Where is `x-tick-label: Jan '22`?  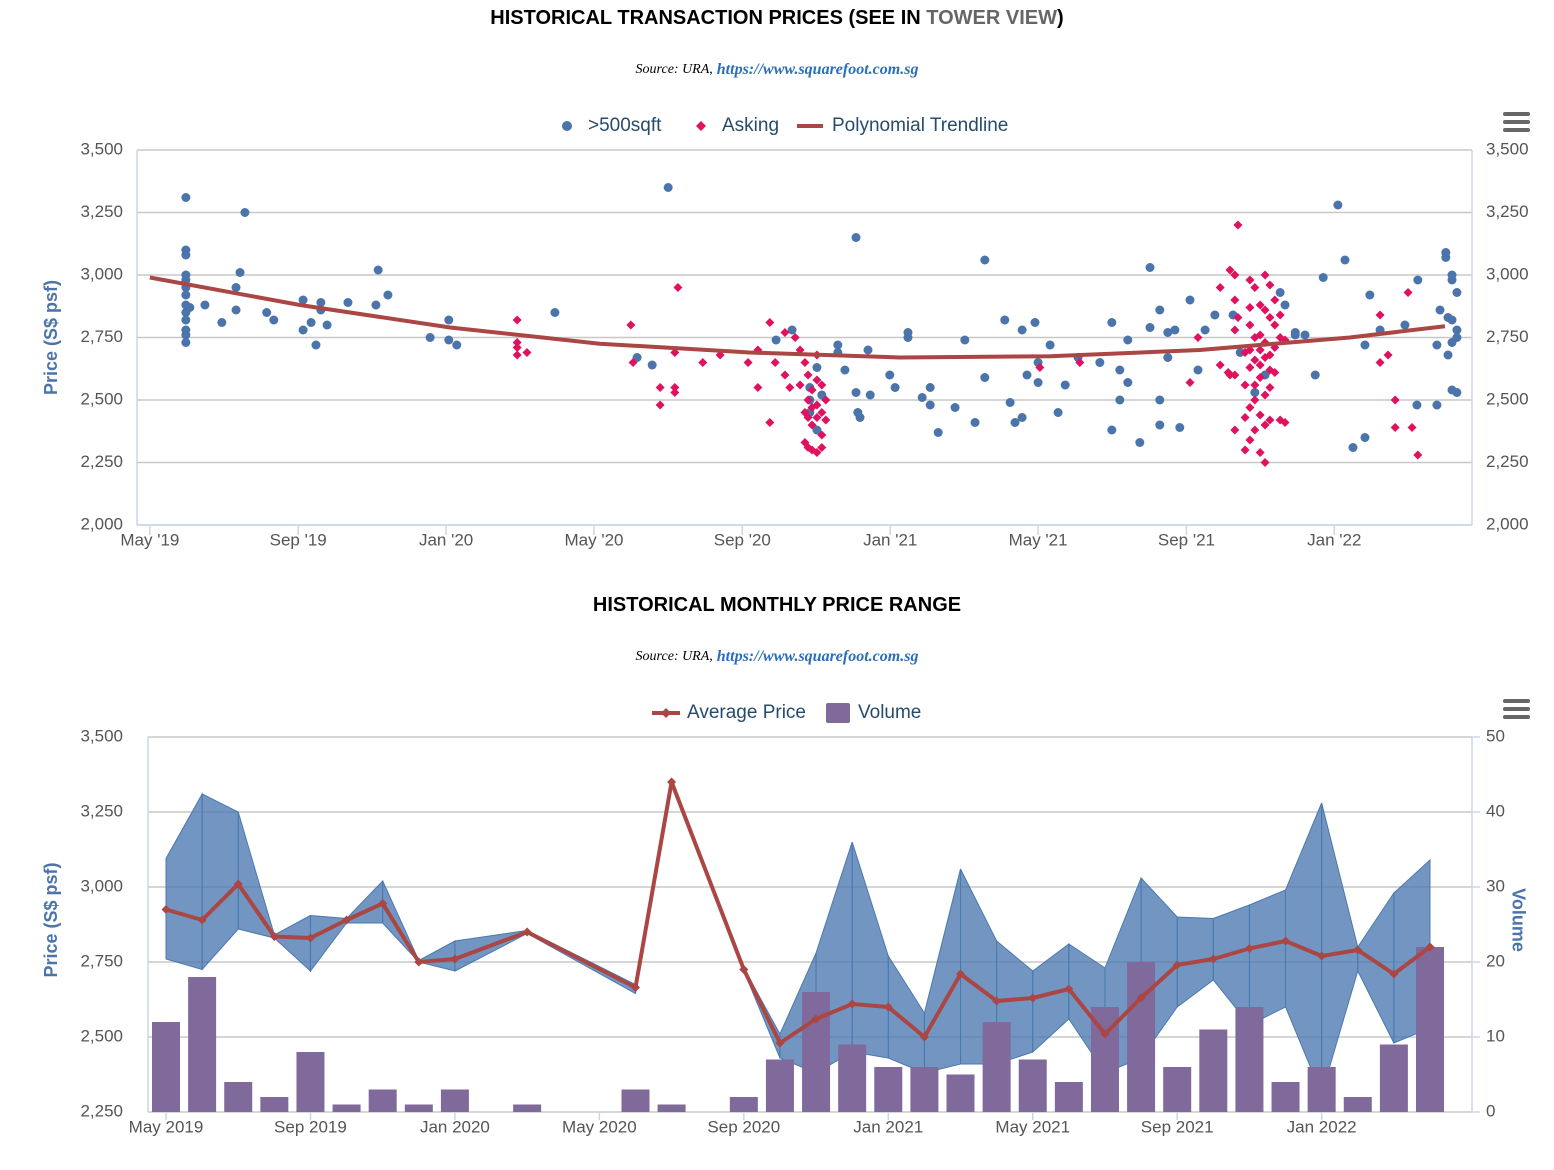 x-tick-label: Jan '22 is located at coordinates (1334, 539).